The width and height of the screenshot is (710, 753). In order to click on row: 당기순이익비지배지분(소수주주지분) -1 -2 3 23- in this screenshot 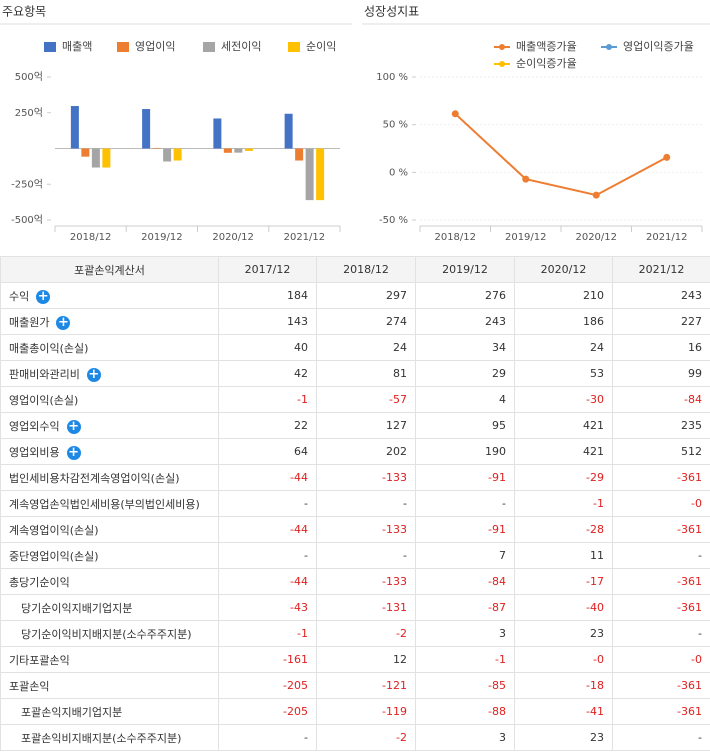, I will do `click(355, 633)`.